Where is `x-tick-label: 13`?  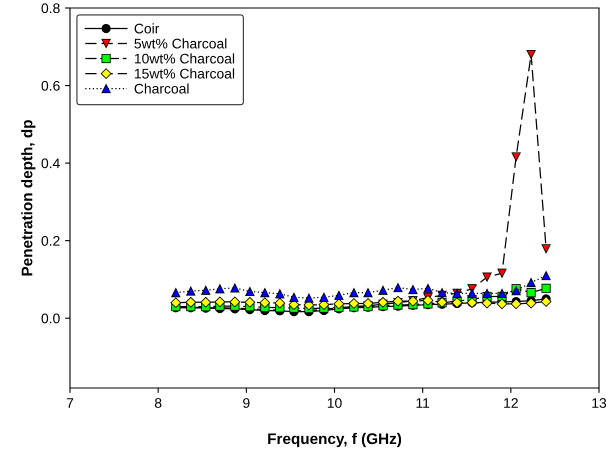
x-tick-label: 13 is located at coordinates (599, 403).